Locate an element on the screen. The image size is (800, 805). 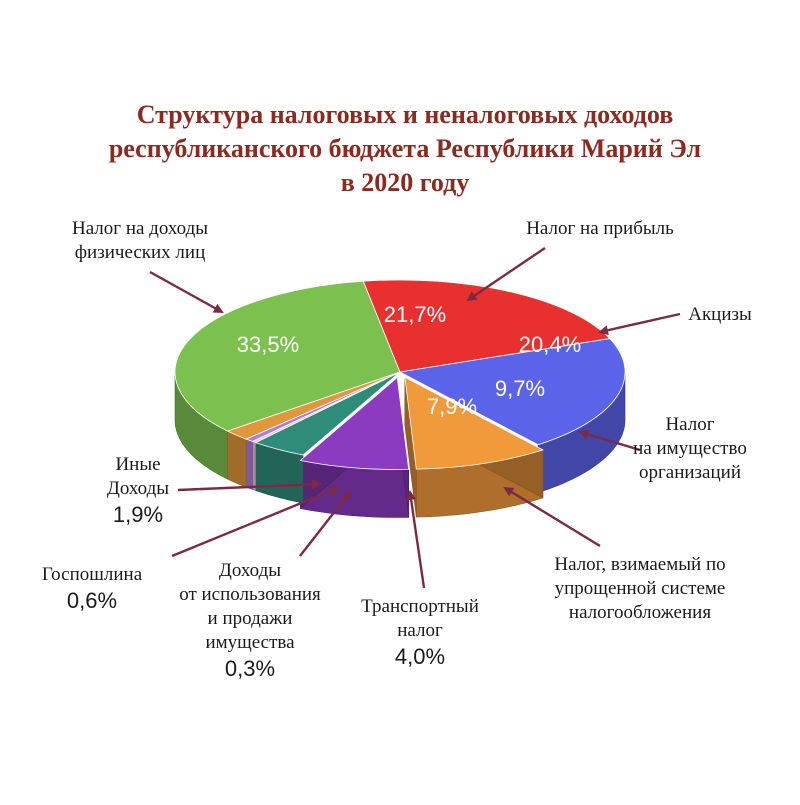
slice-name-label-8-0: Иные is located at coordinates (137, 464).